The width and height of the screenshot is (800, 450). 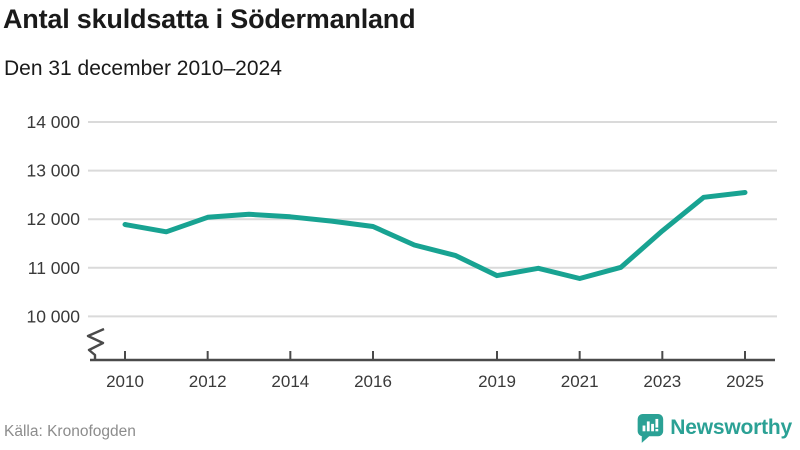 I want to click on source-label: Källa: Kronofogden, so click(x=70, y=431).